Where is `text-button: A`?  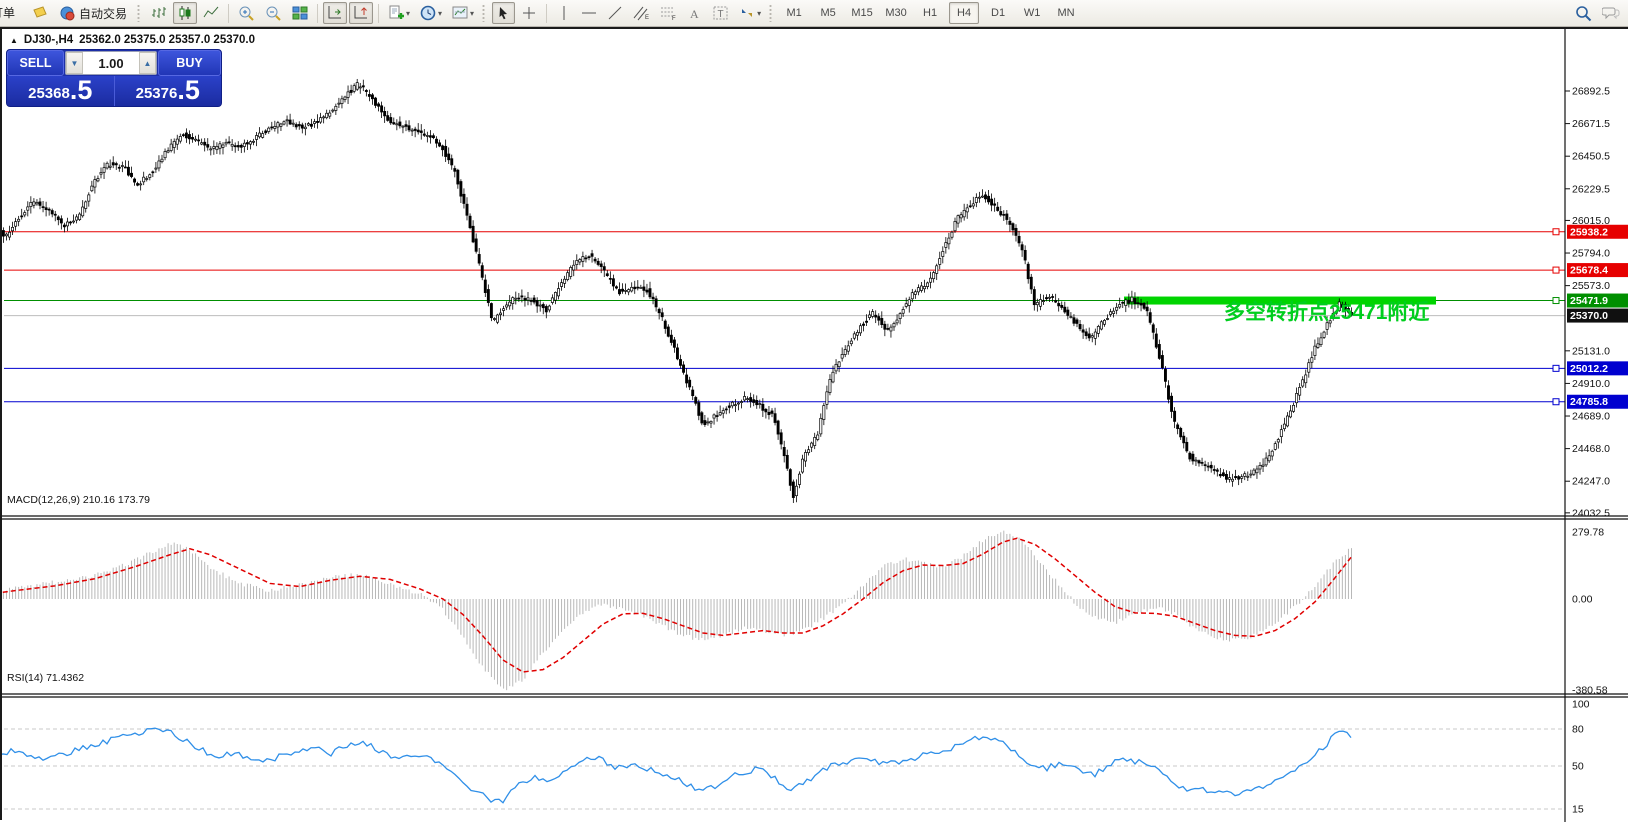 text-button: A is located at coordinates (694, 13).